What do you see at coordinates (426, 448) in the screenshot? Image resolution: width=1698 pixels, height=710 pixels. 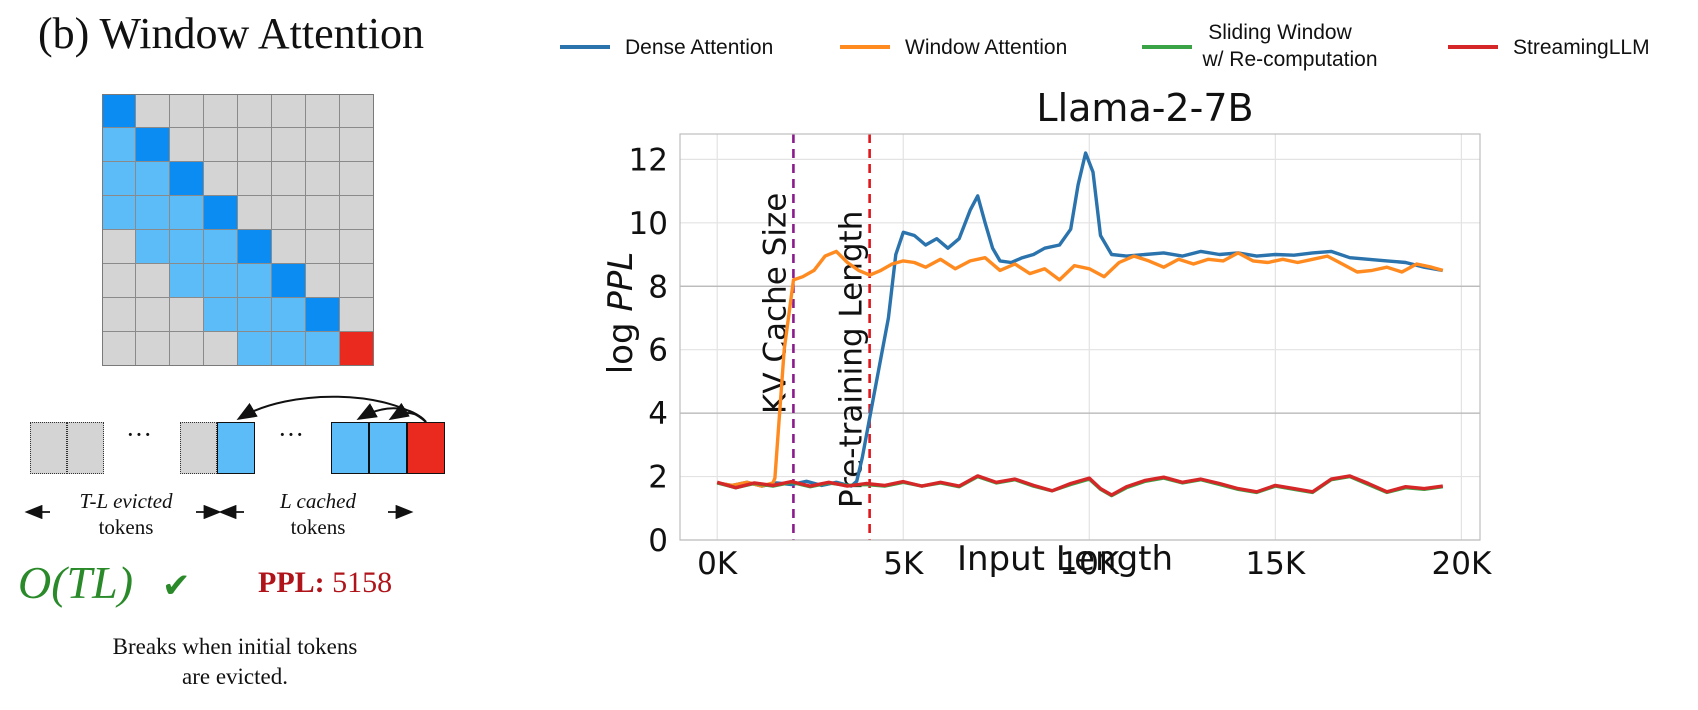 I see `current-token-box` at bounding box center [426, 448].